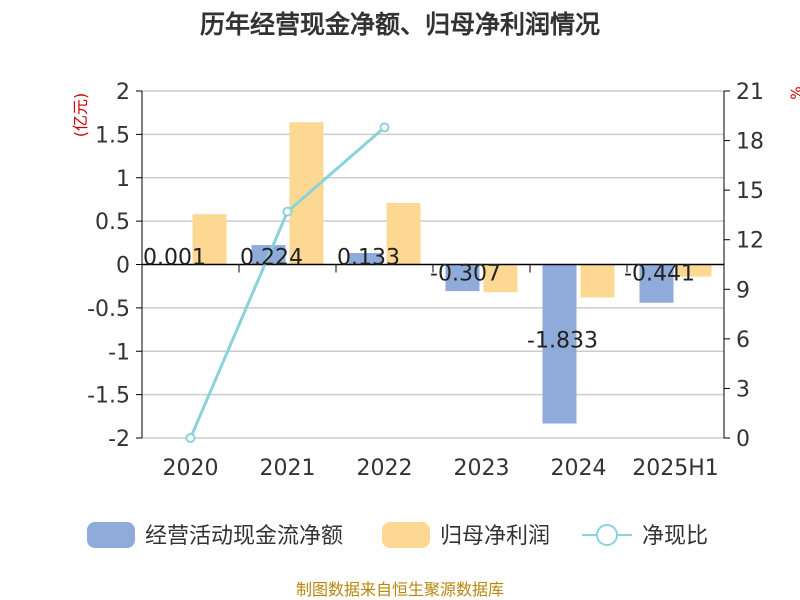 This screenshot has height=600, width=800. What do you see at coordinates (112, 135) in the screenshot?
I see `left-axis-tick-label: 1.5` at bounding box center [112, 135].